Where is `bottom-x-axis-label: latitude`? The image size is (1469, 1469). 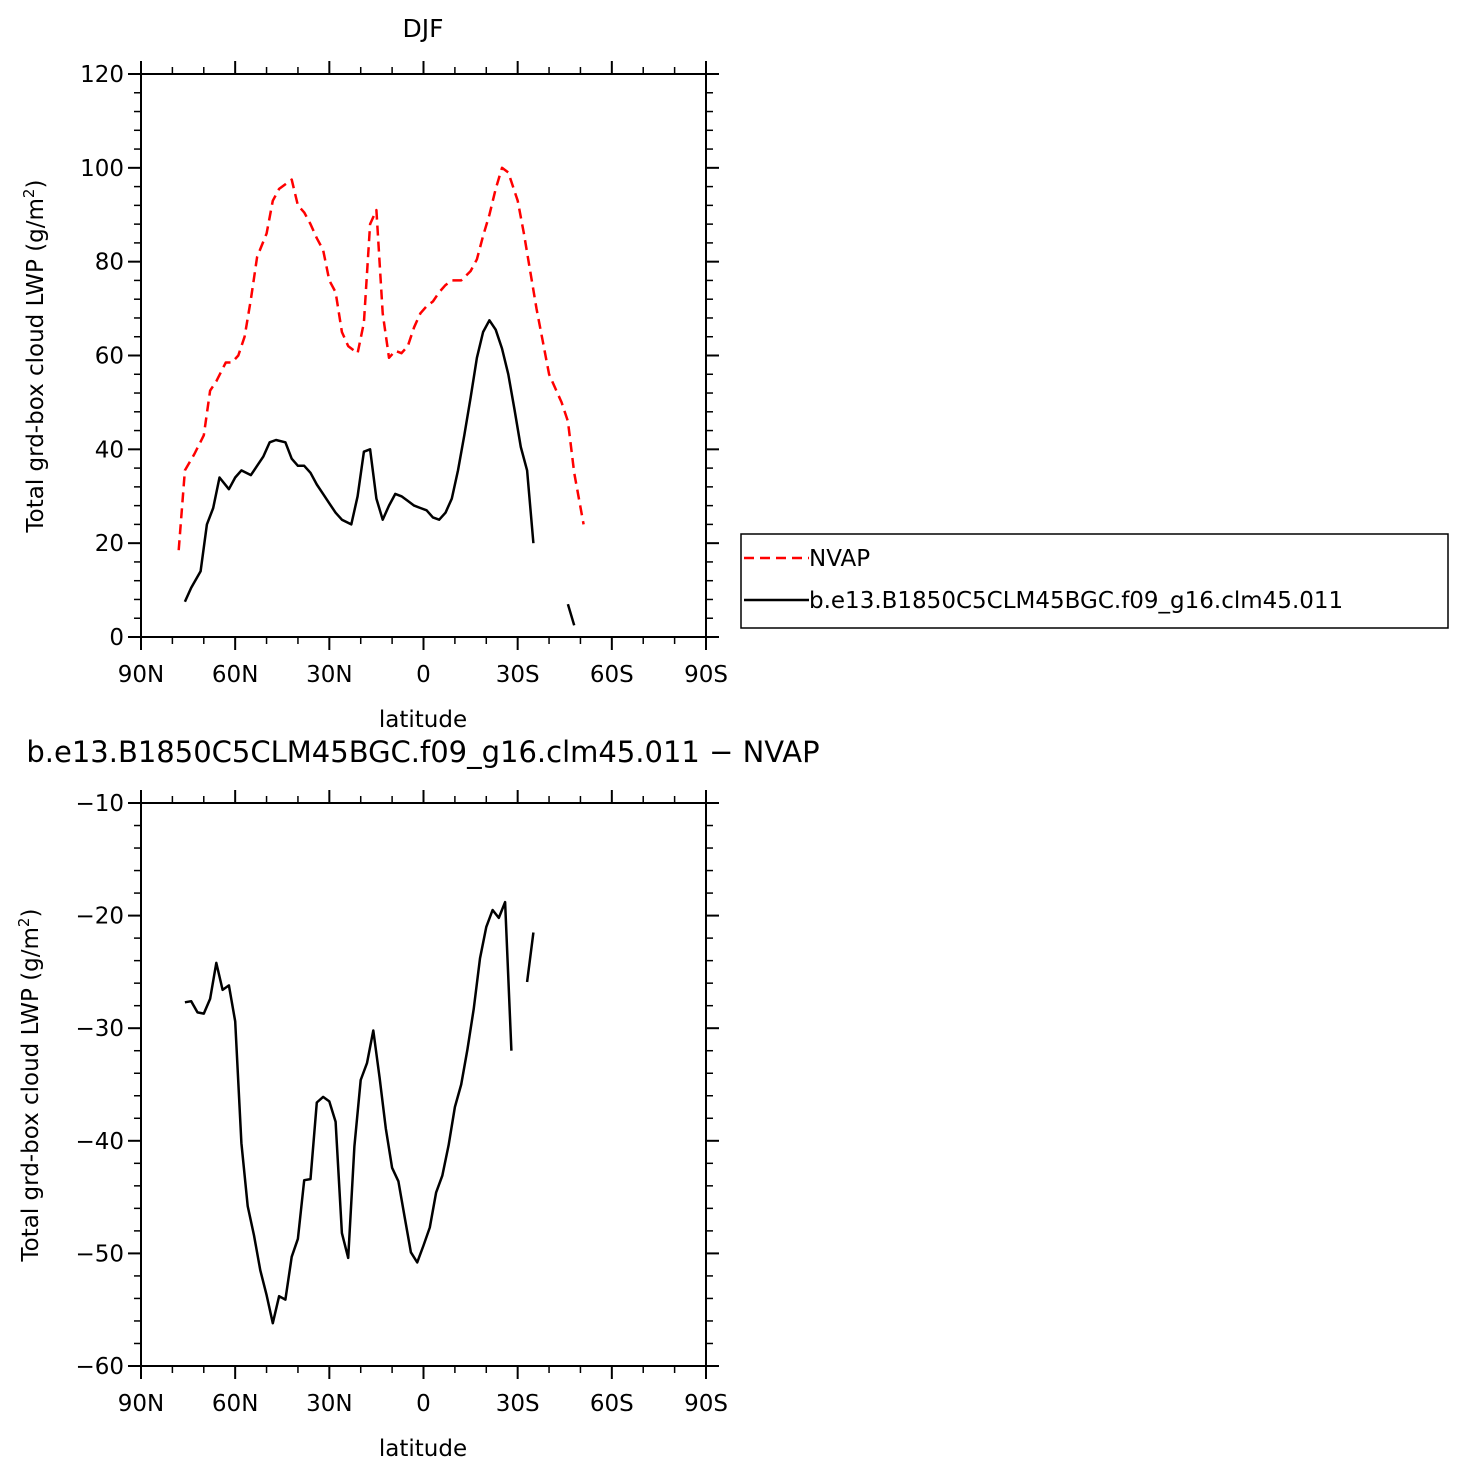
bottom-x-axis-label: latitude is located at coordinates (423, 1449).